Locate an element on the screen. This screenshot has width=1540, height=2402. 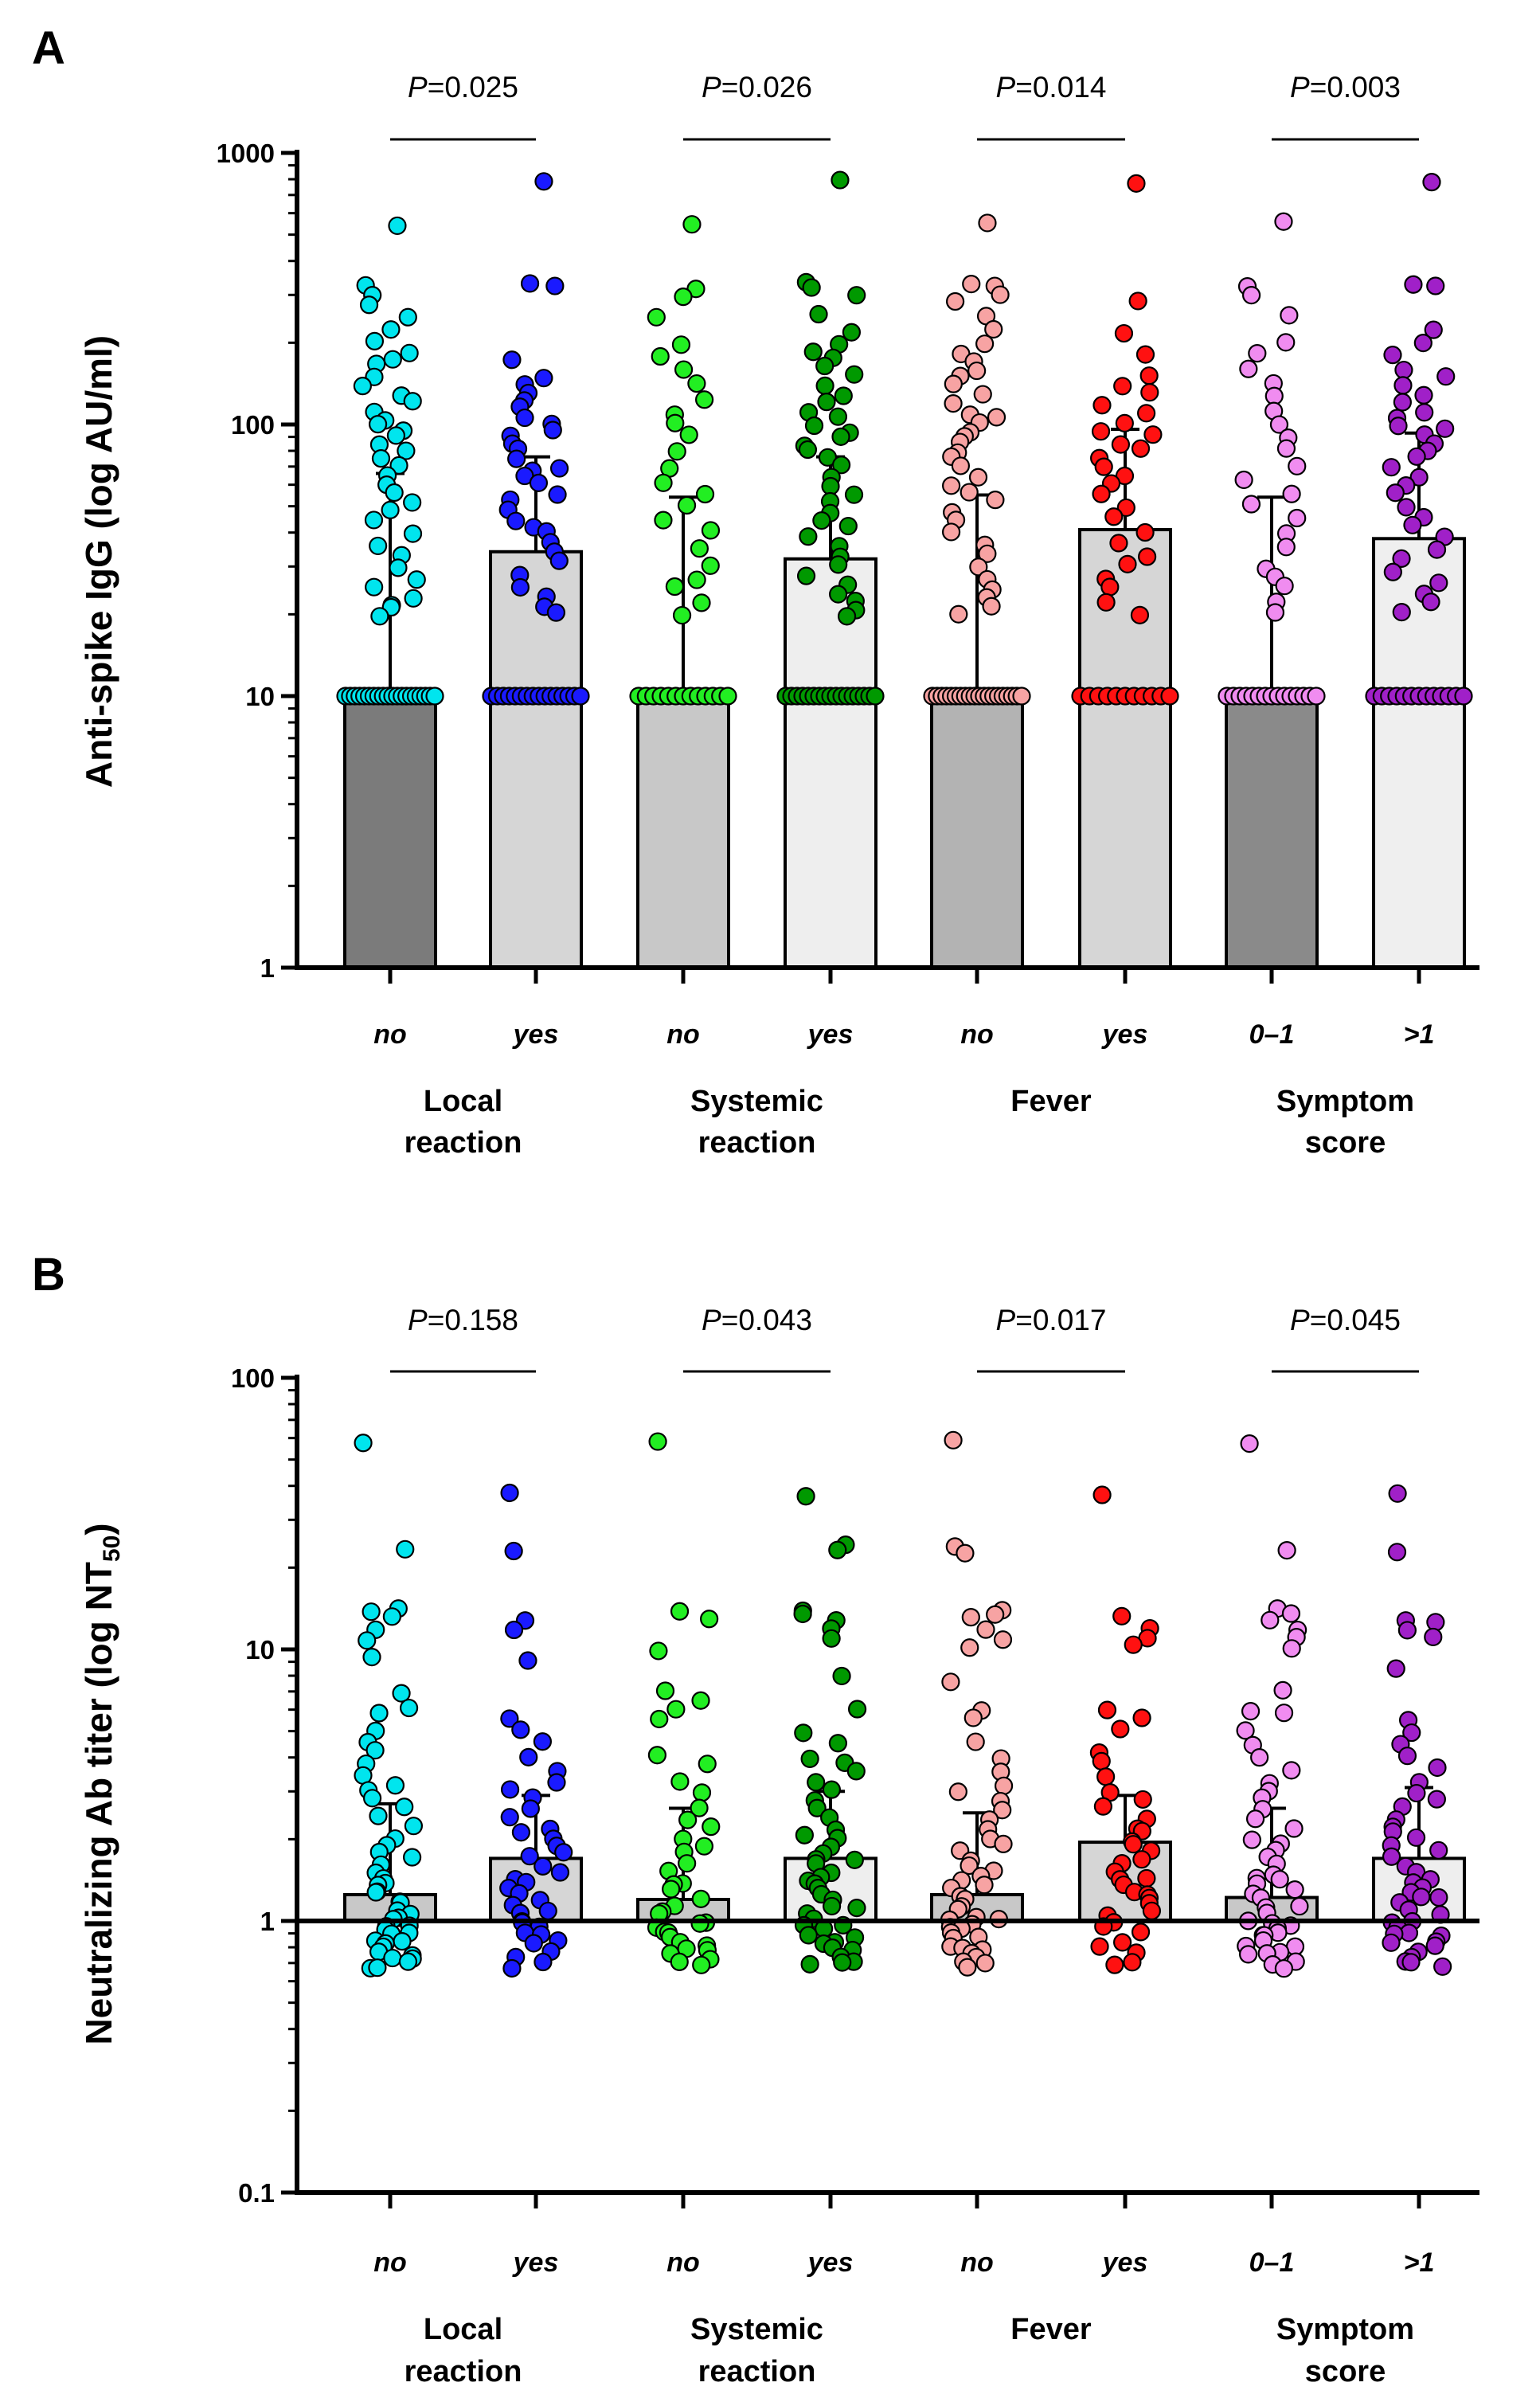
panel-b-group-label-2-line2: reaction is located at coordinates (757, 2371).